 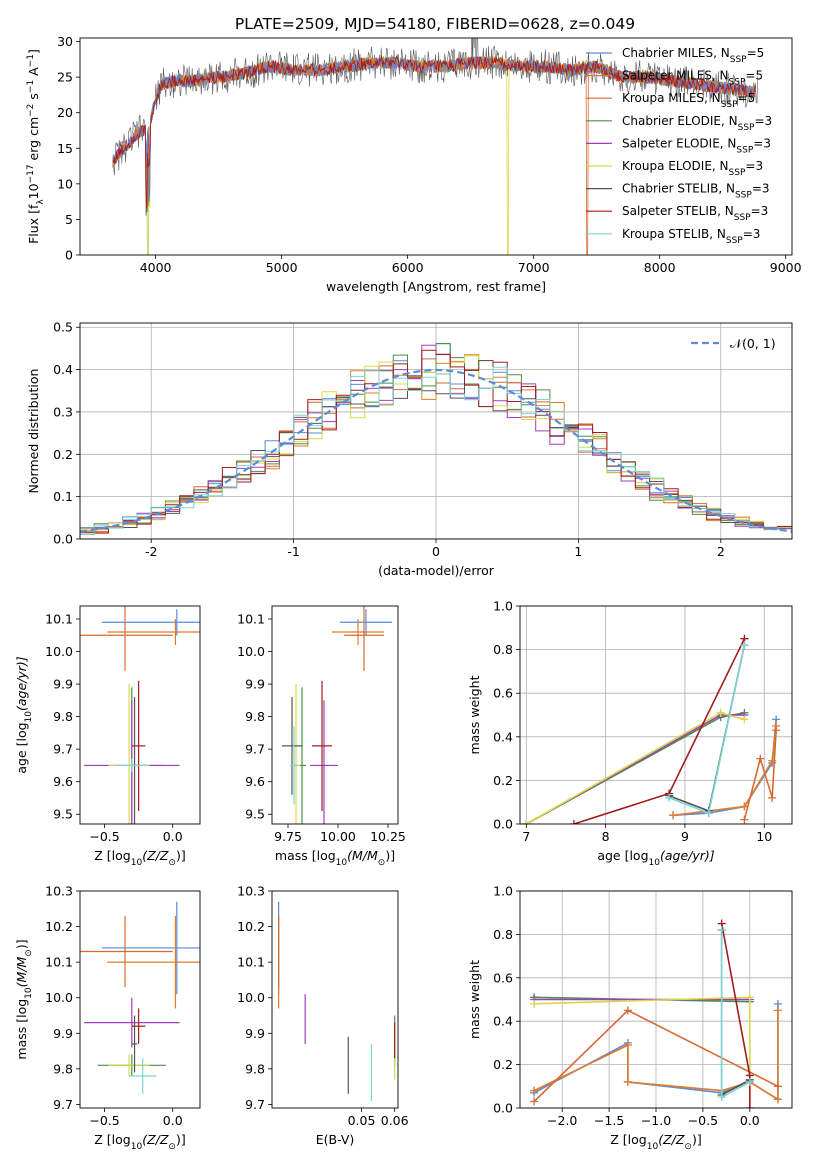 I want to click on y-tick-label: 0.5, so click(x=63, y=327).